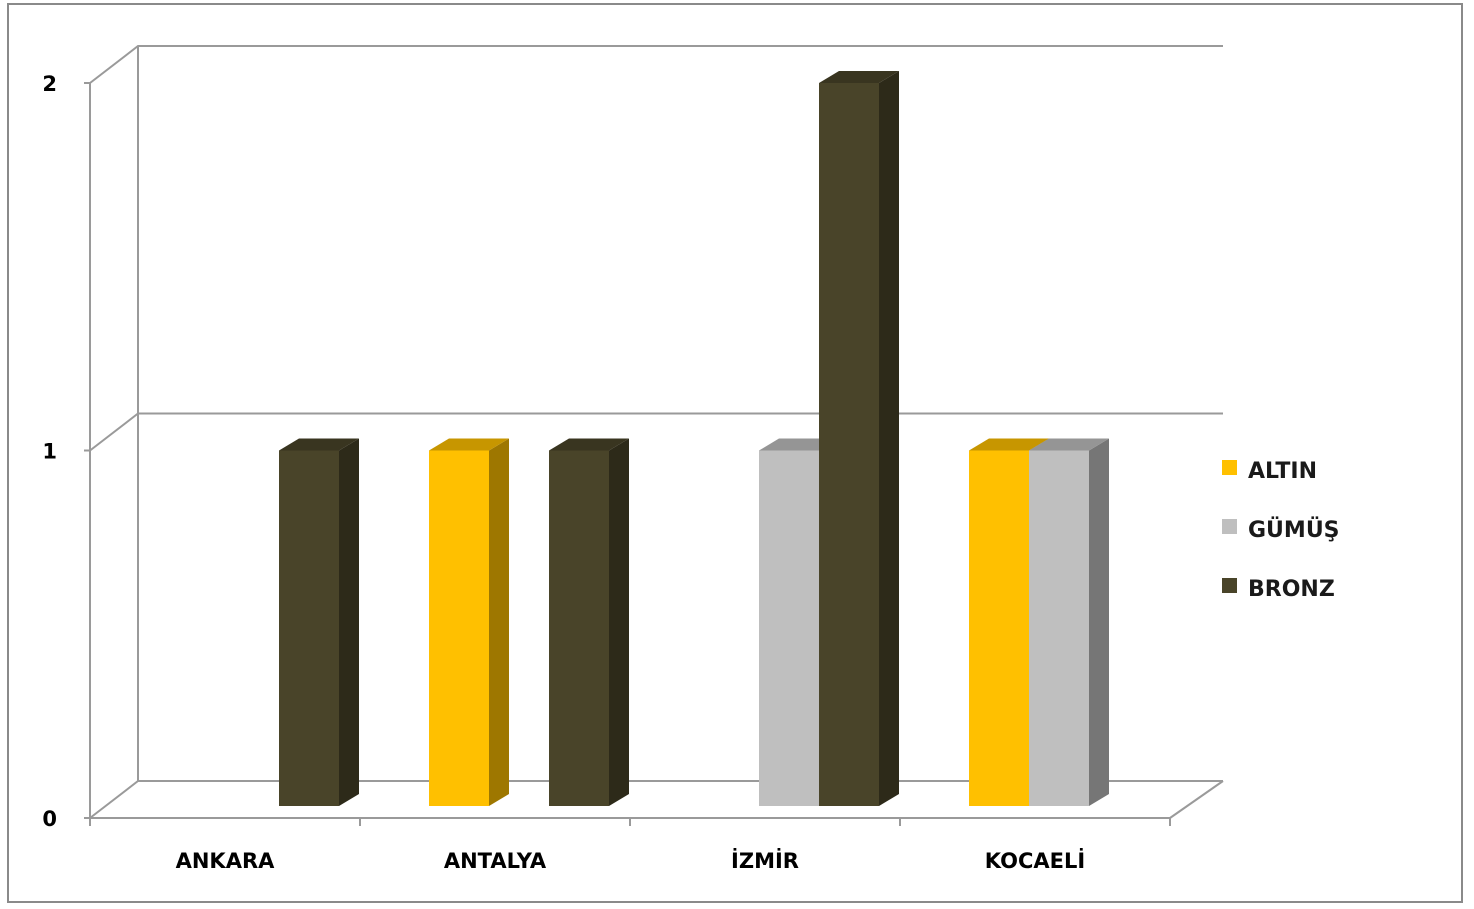  What do you see at coordinates (495, 861) in the screenshot?
I see `x-tick-label-1: ANTALYA` at bounding box center [495, 861].